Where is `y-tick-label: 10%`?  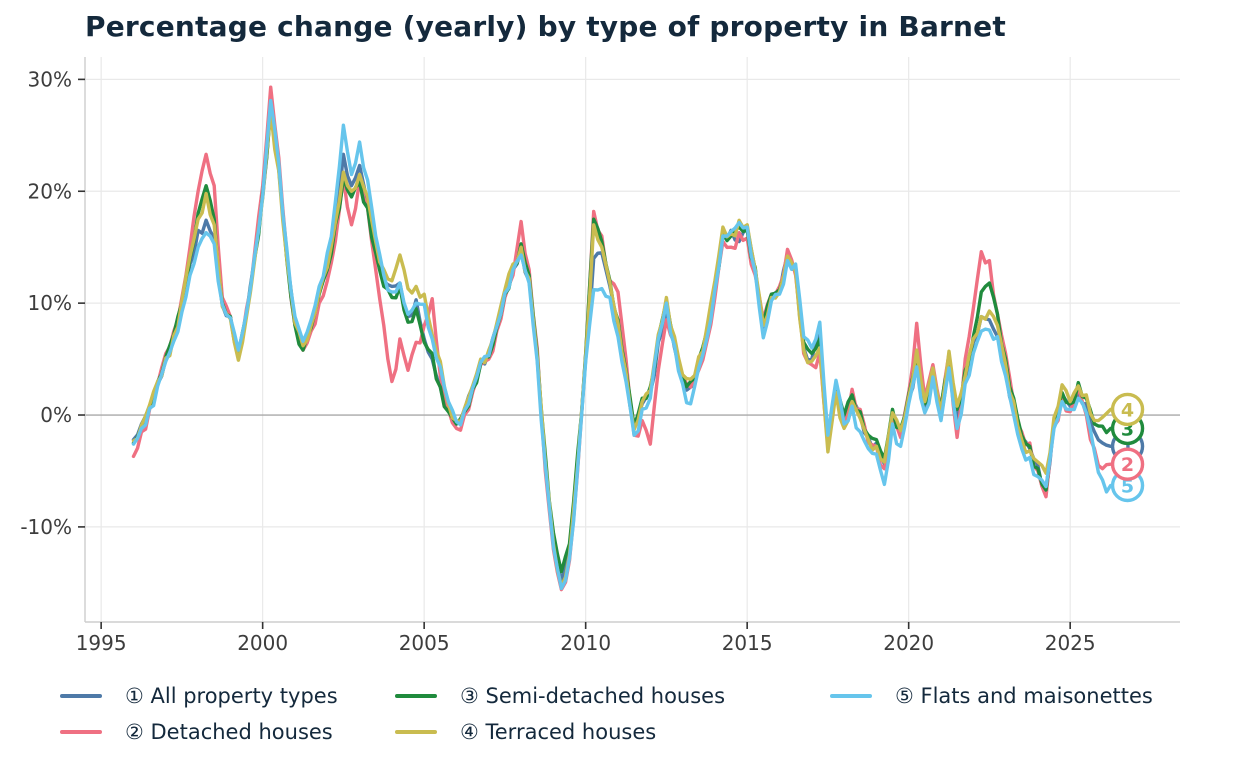 y-tick-label: 10% is located at coordinates (50, 303).